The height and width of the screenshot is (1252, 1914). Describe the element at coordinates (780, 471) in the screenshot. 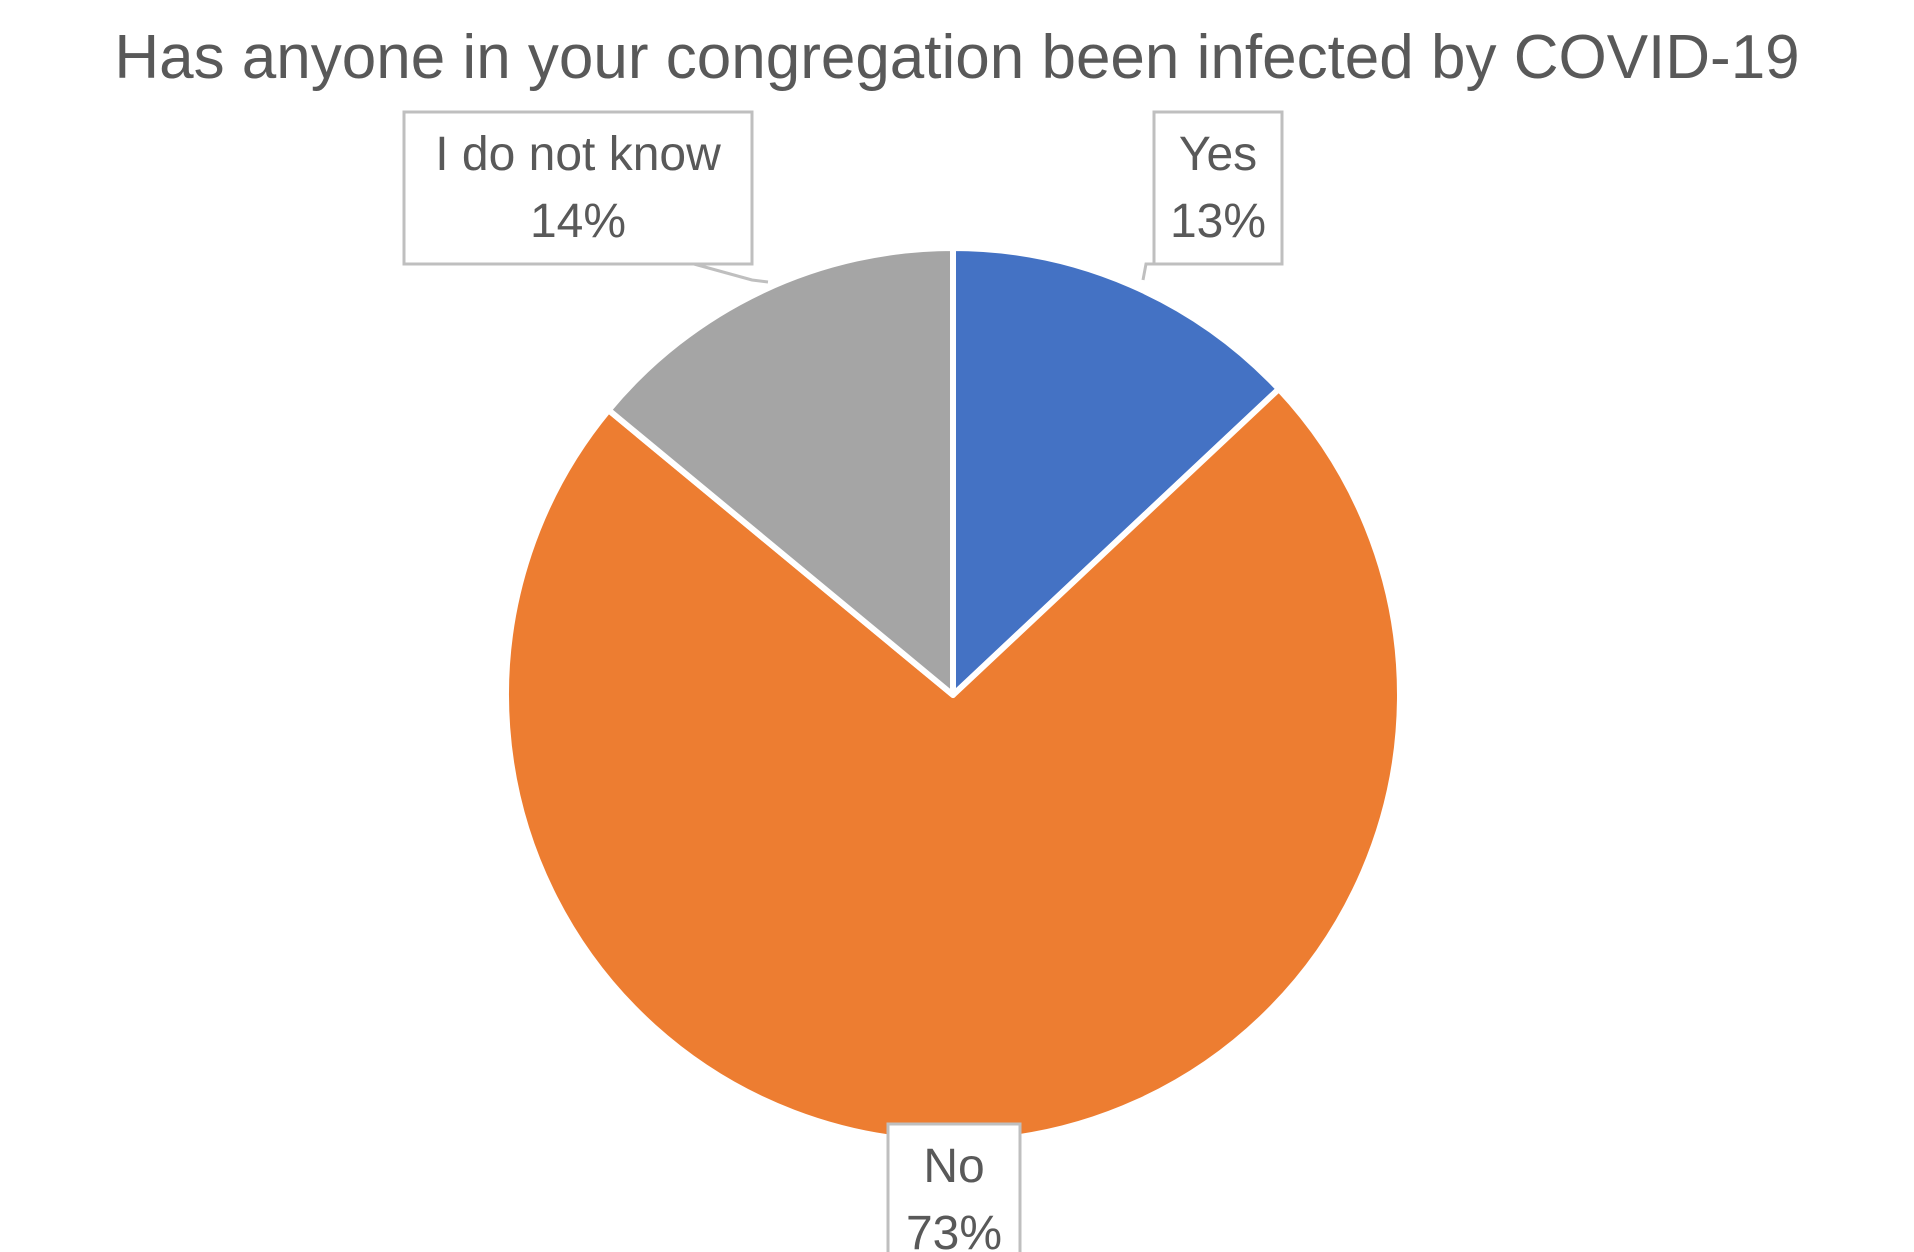

I see `pie-slice-i-do-not-know` at that location.